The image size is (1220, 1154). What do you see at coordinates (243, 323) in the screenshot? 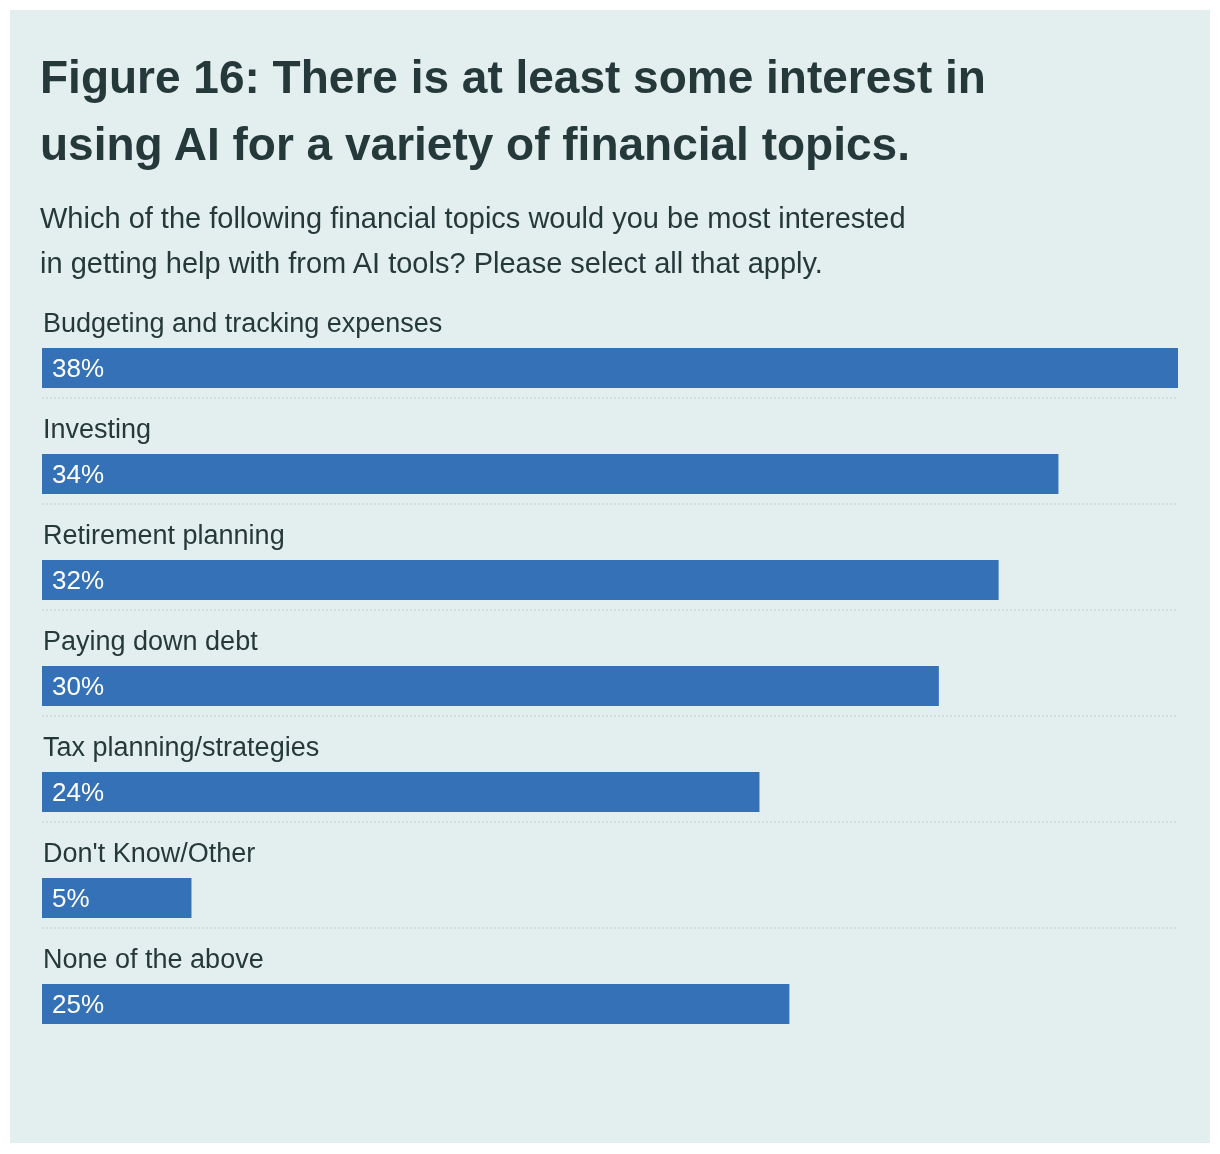
I see `y-tick-label: Budgeting and tracking expenses` at bounding box center [243, 323].